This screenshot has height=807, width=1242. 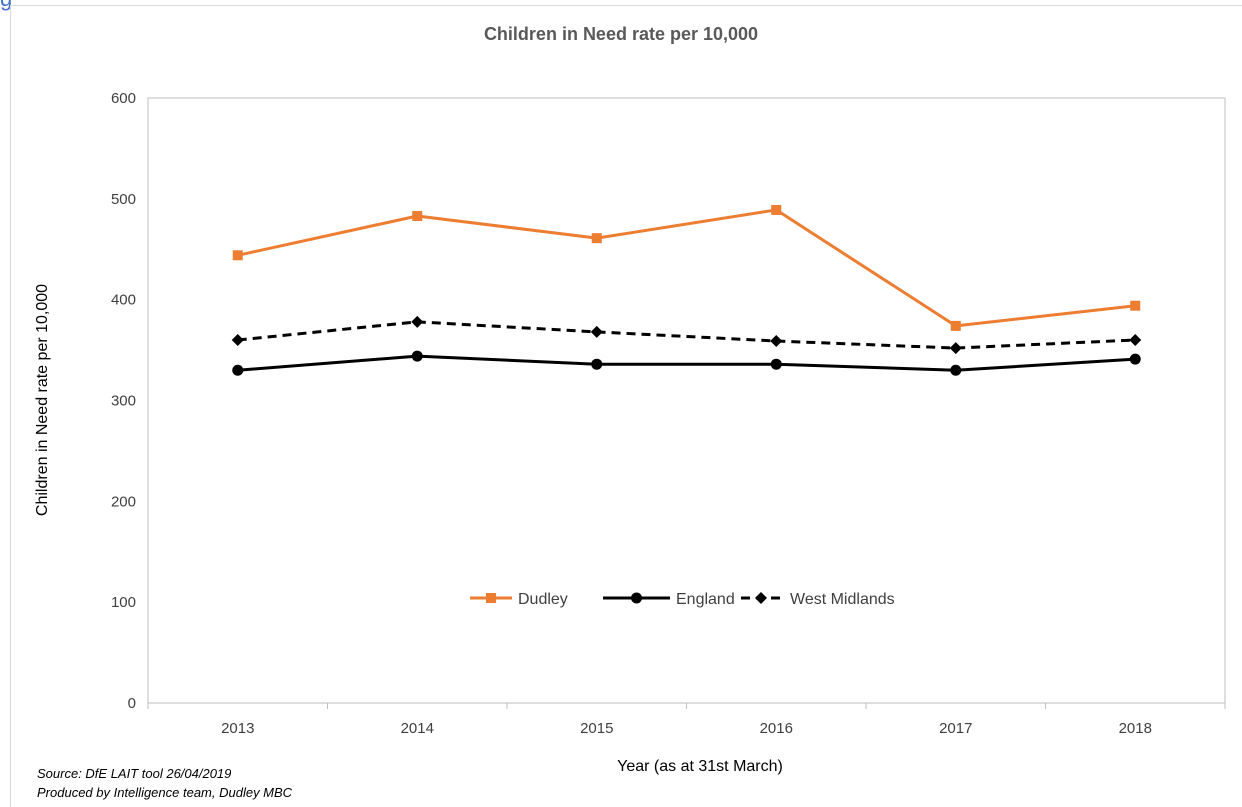 What do you see at coordinates (686, 268) in the screenshot?
I see `dudley-series-line` at bounding box center [686, 268].